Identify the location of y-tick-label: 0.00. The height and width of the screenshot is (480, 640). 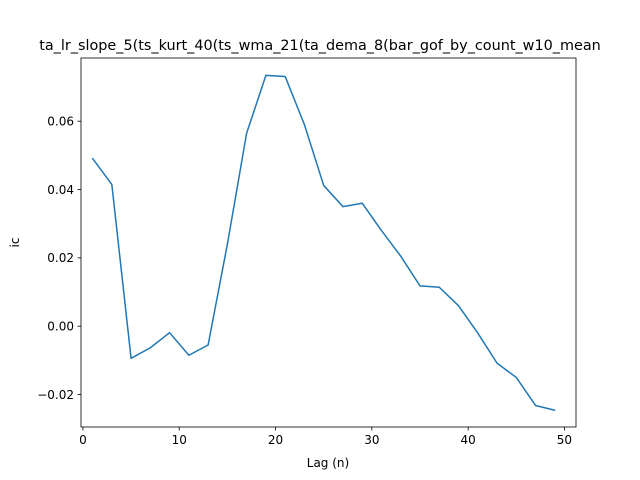
(60, 327).